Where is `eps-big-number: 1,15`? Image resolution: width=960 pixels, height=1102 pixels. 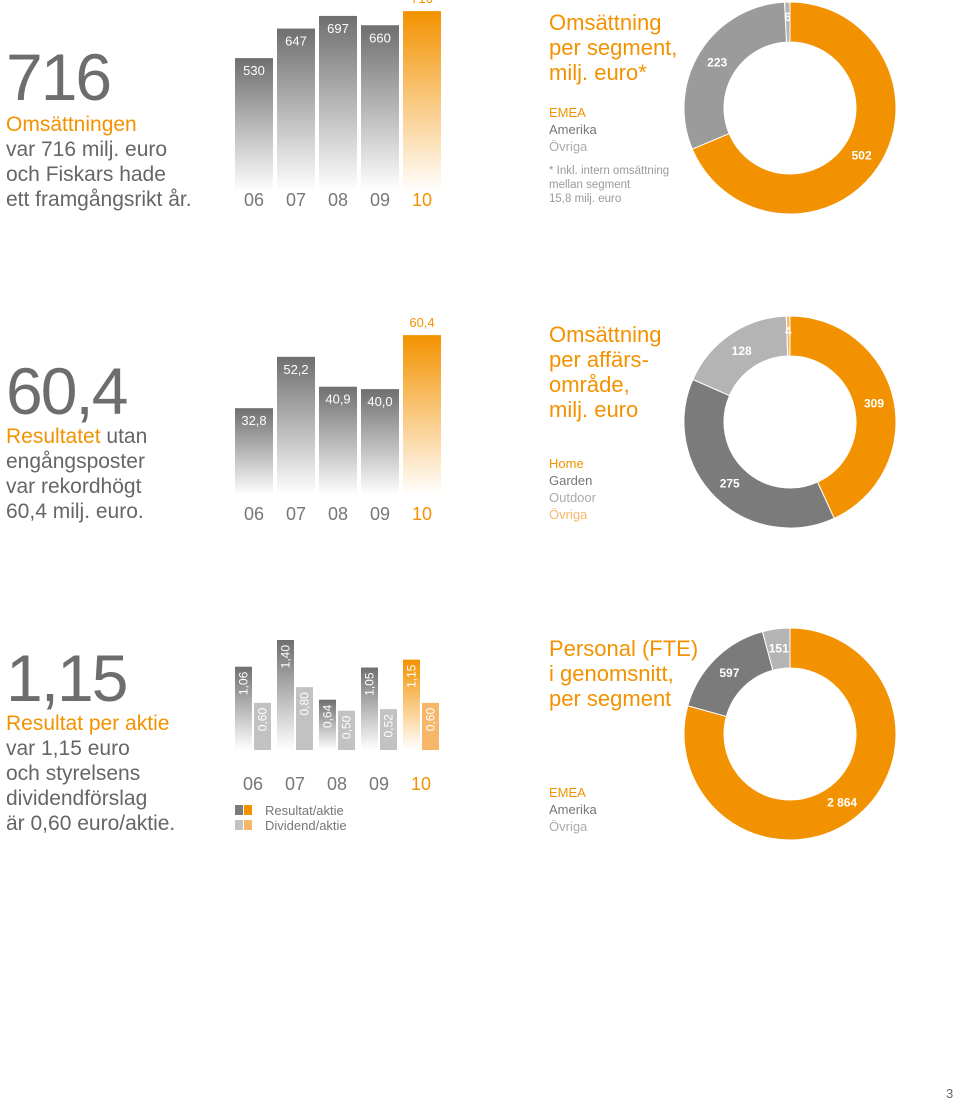 eps-big-number: 1,15 is located at coordinates (67, 678).